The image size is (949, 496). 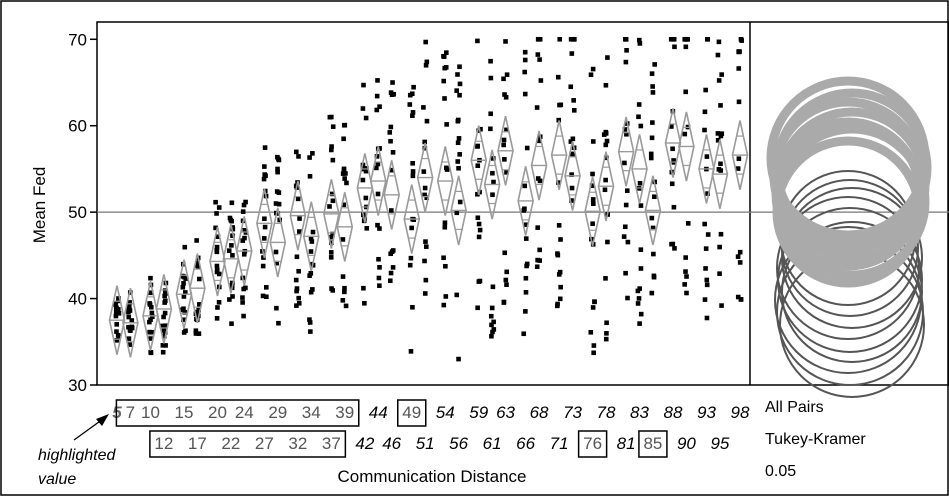 What do you see at coordinates (706, 412) in the screenshot?
I see `x-row1-label-93: 93` at bounding box center [706, 412].